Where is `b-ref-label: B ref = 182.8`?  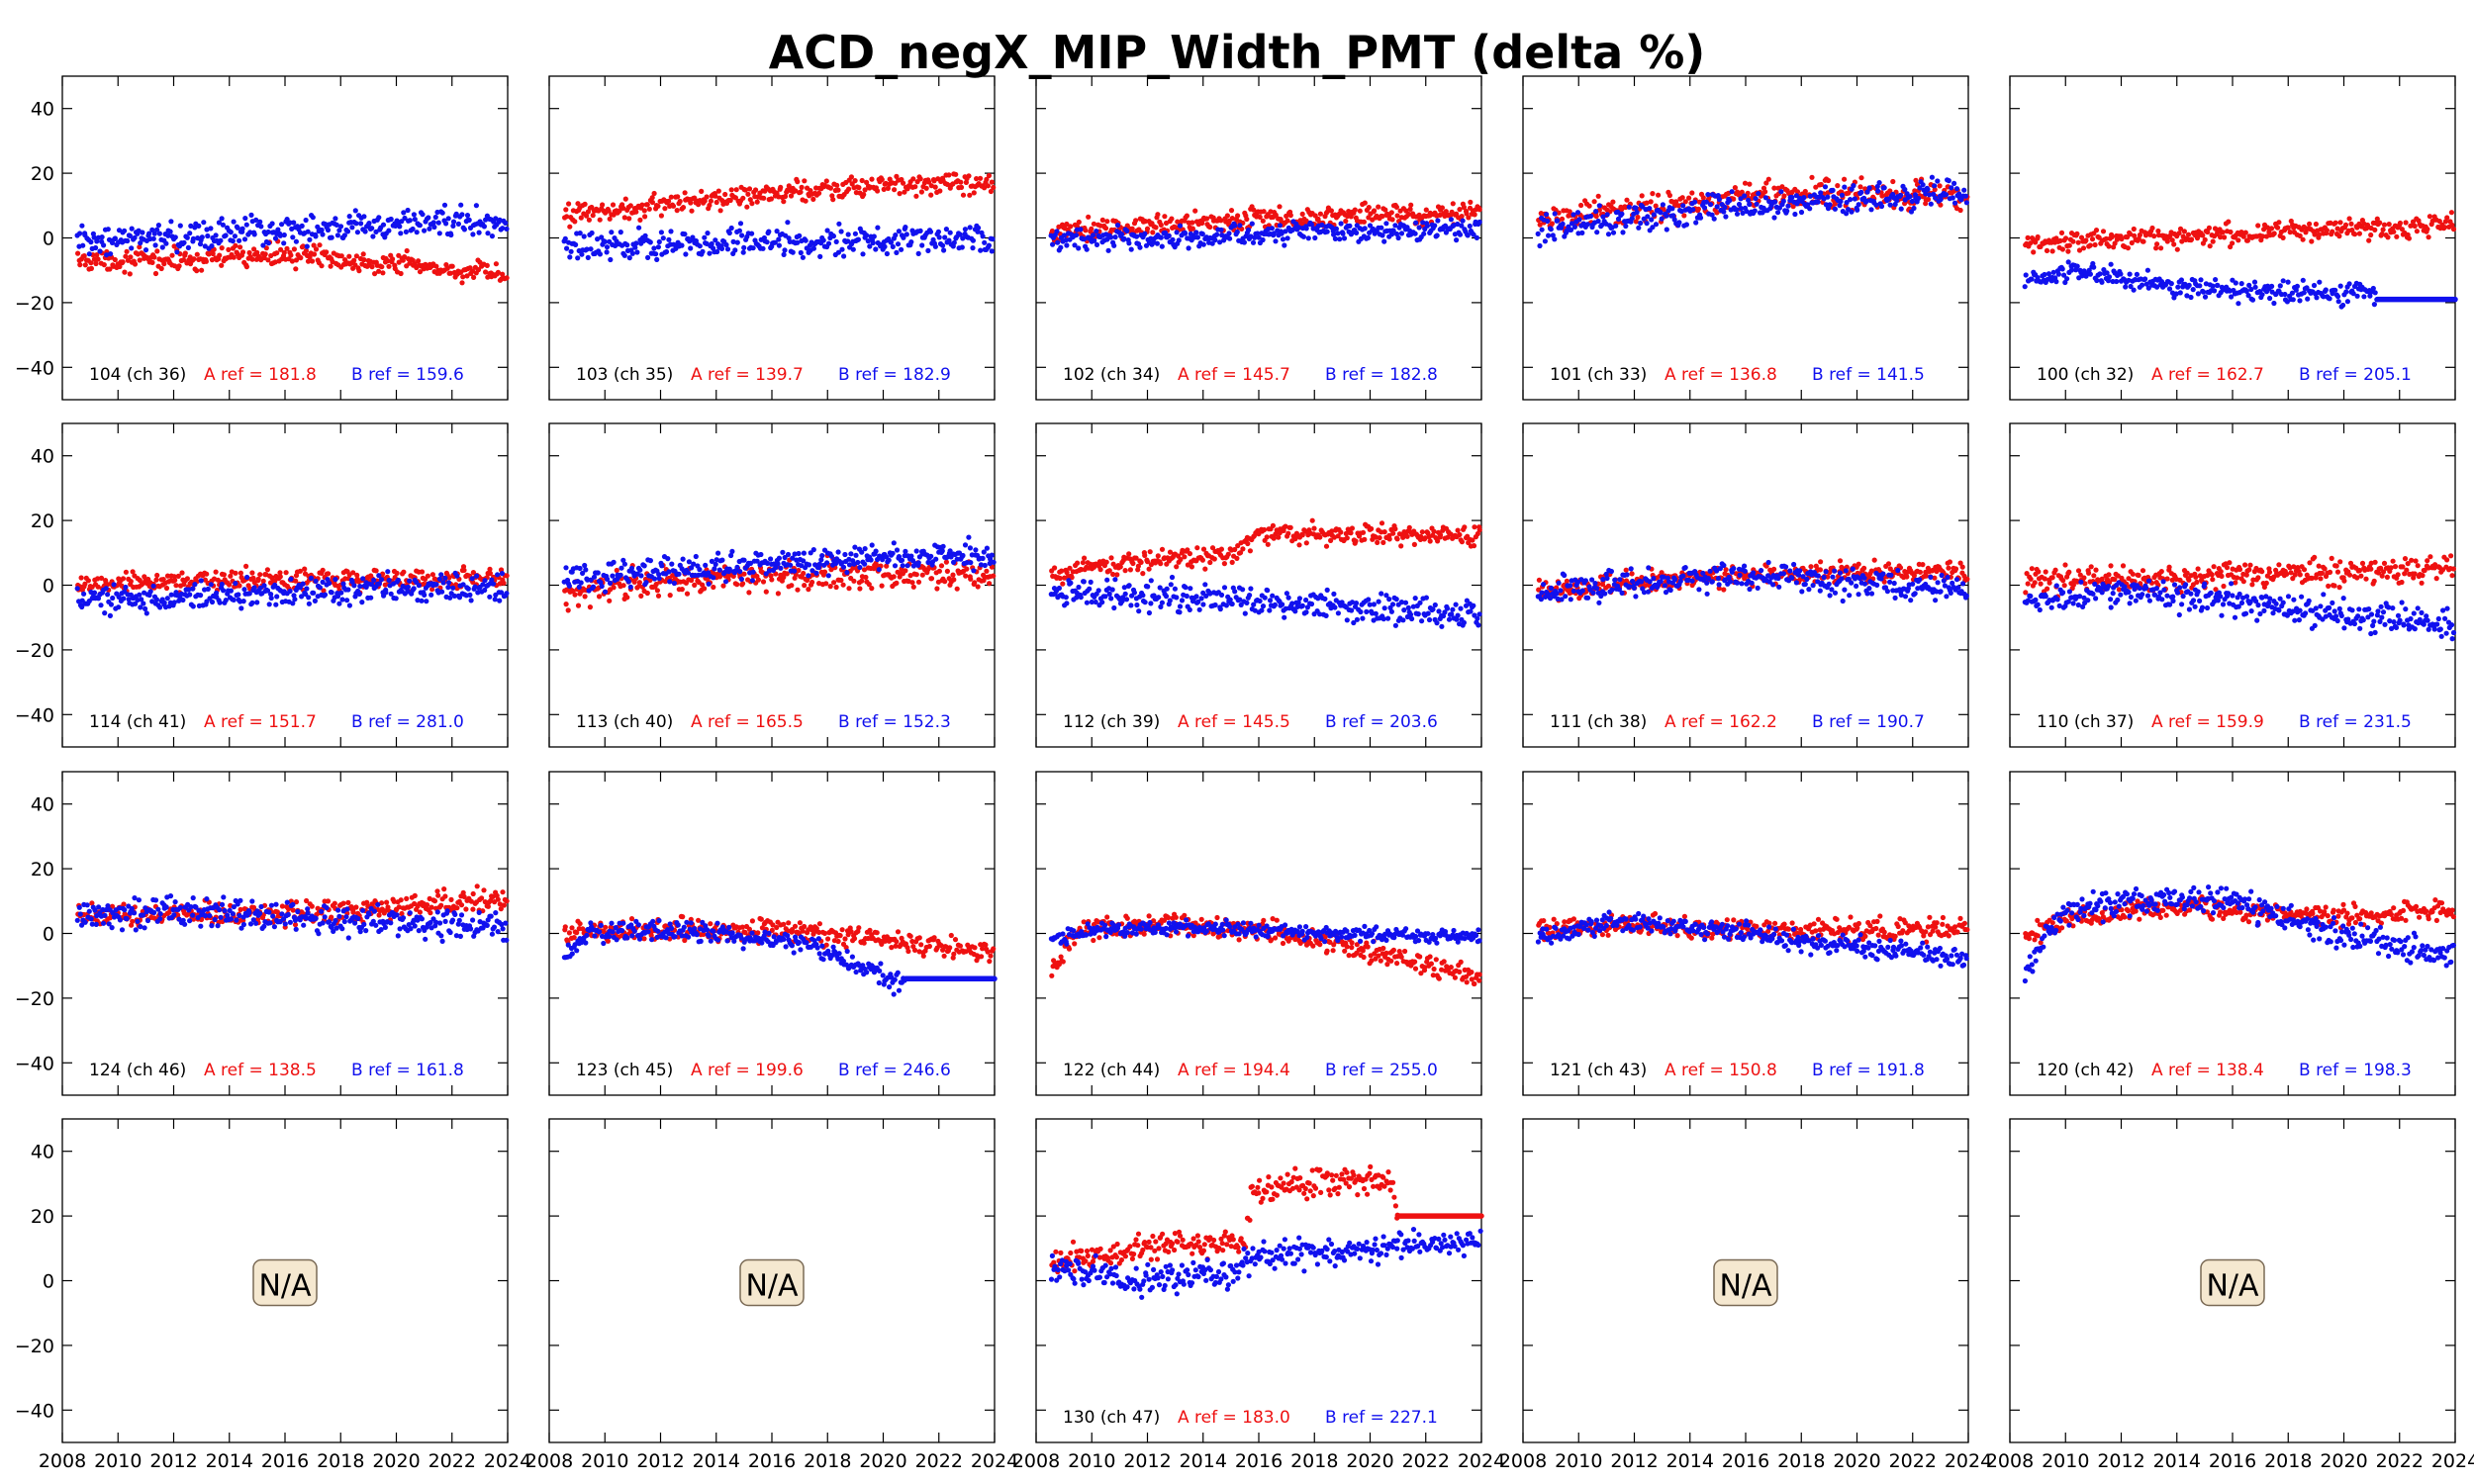 b-ref-label: B ref = 182.8 is located at coordinates (1381, 375).